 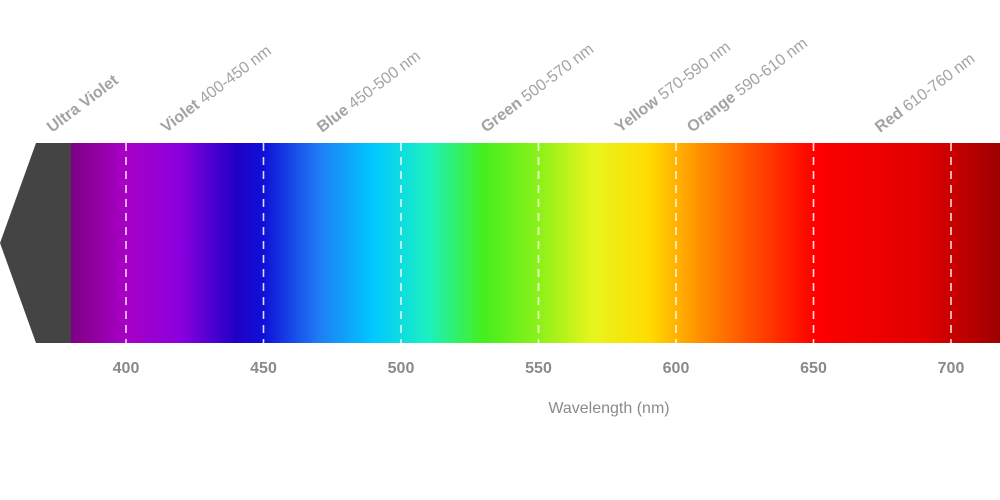 I want to click on tick-label-400: 400, so click(x=126, y=368).